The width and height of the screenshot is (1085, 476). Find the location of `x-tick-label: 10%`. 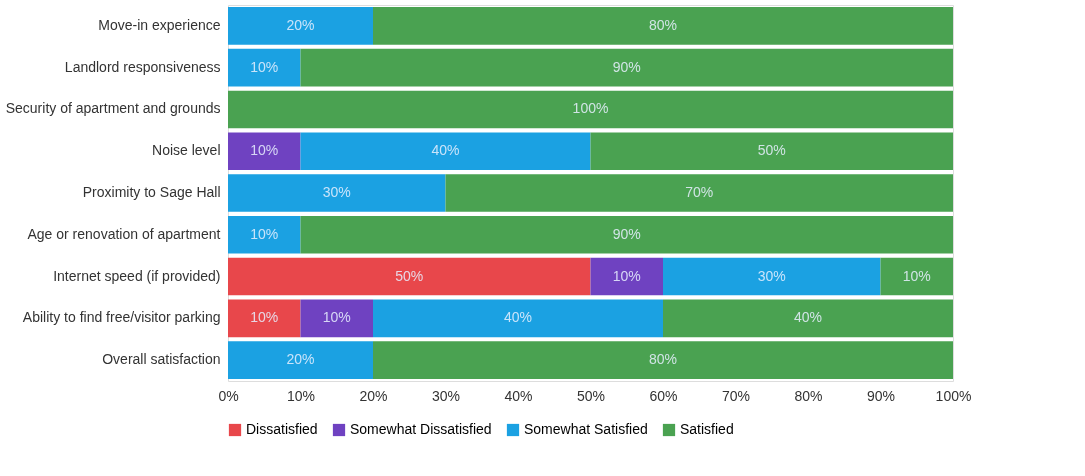

x-tick-label: 10% is located at coordinates (301, 395).